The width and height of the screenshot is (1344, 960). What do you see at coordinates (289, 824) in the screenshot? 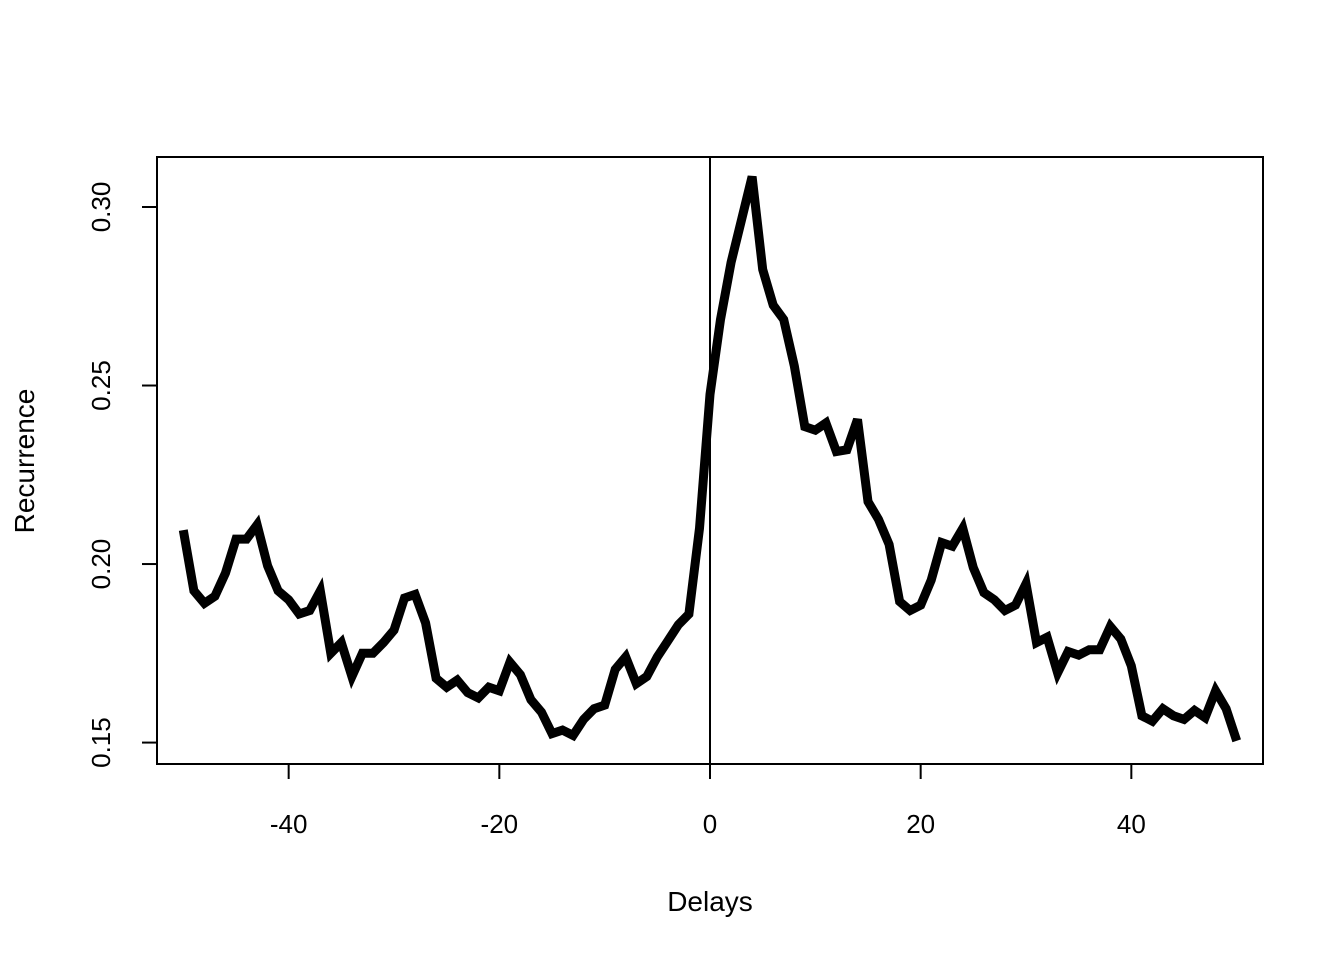
I see `x-tick-label: -40` at bounding box center [289, 824].